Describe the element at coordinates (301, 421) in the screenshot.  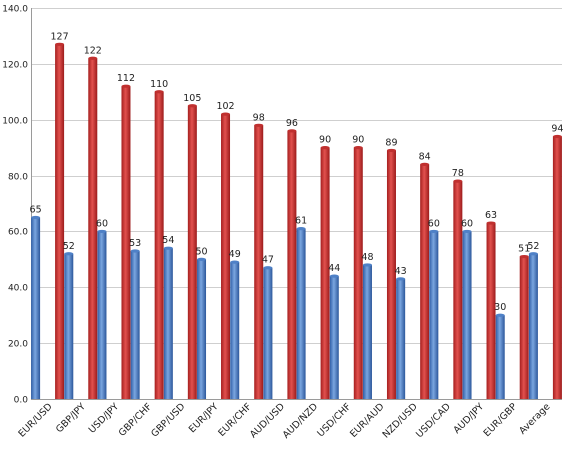
I see `x-tick-label: AUD/NZD` at that location.